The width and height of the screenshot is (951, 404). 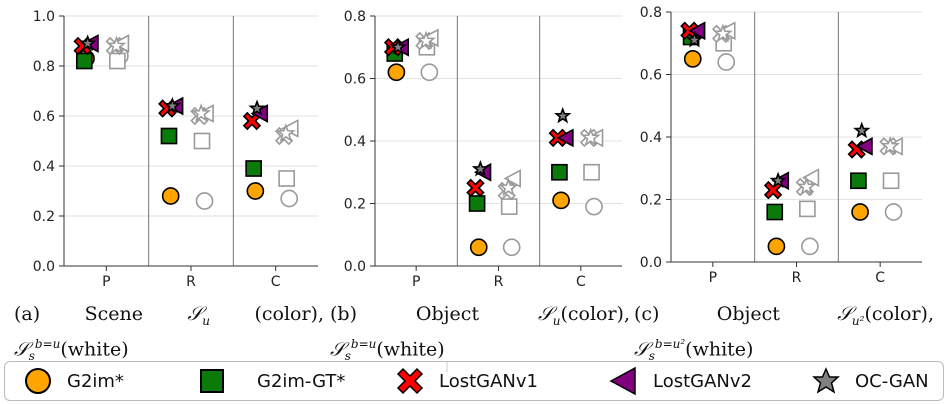 I want to click on legend-label-g2im-gt: G2im-GT*, so click(x=301, y=381).